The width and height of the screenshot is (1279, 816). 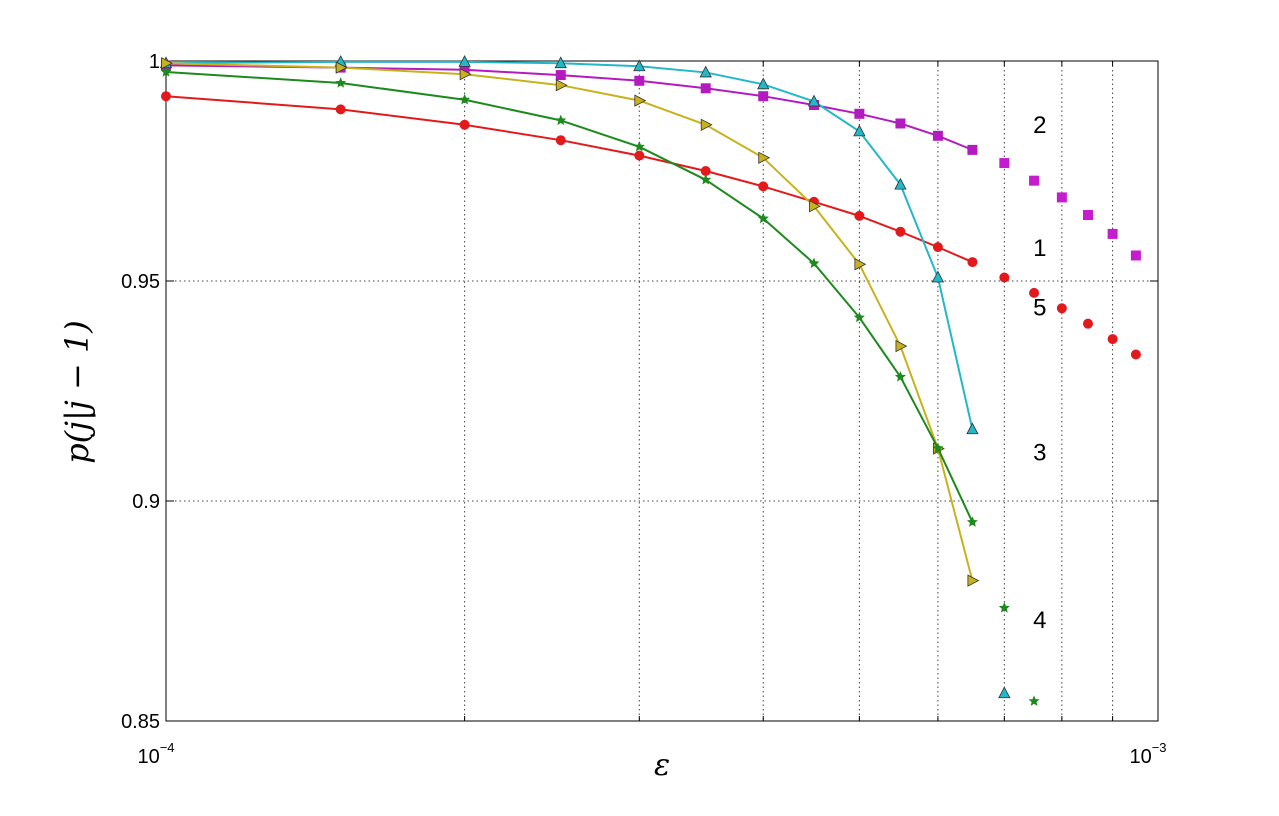 I want to click on curve-label: 5, so click(x=1039, y=307).